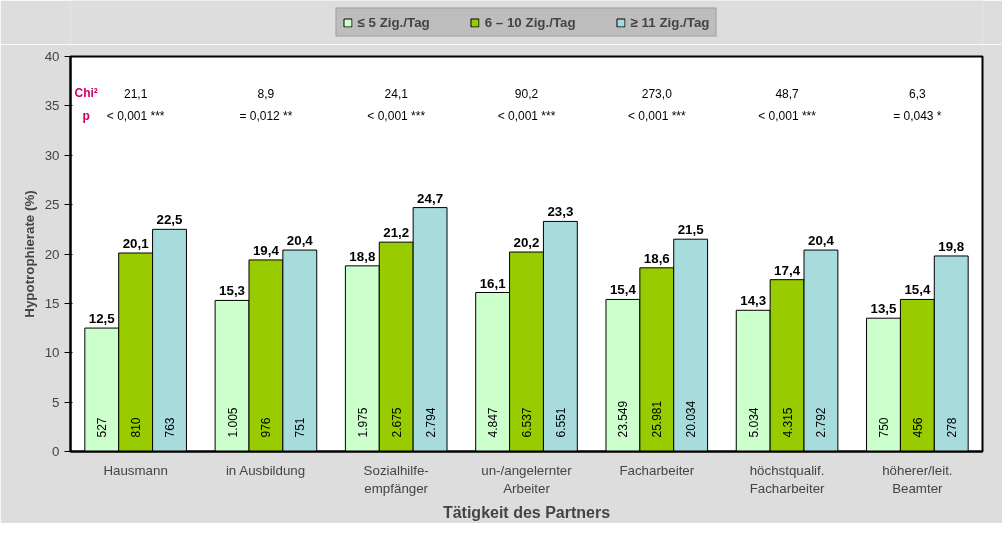  What do you see at coordinates (102, 427) in the screenshot?
I see `annotation: 527` at bounding box center [102, 427].